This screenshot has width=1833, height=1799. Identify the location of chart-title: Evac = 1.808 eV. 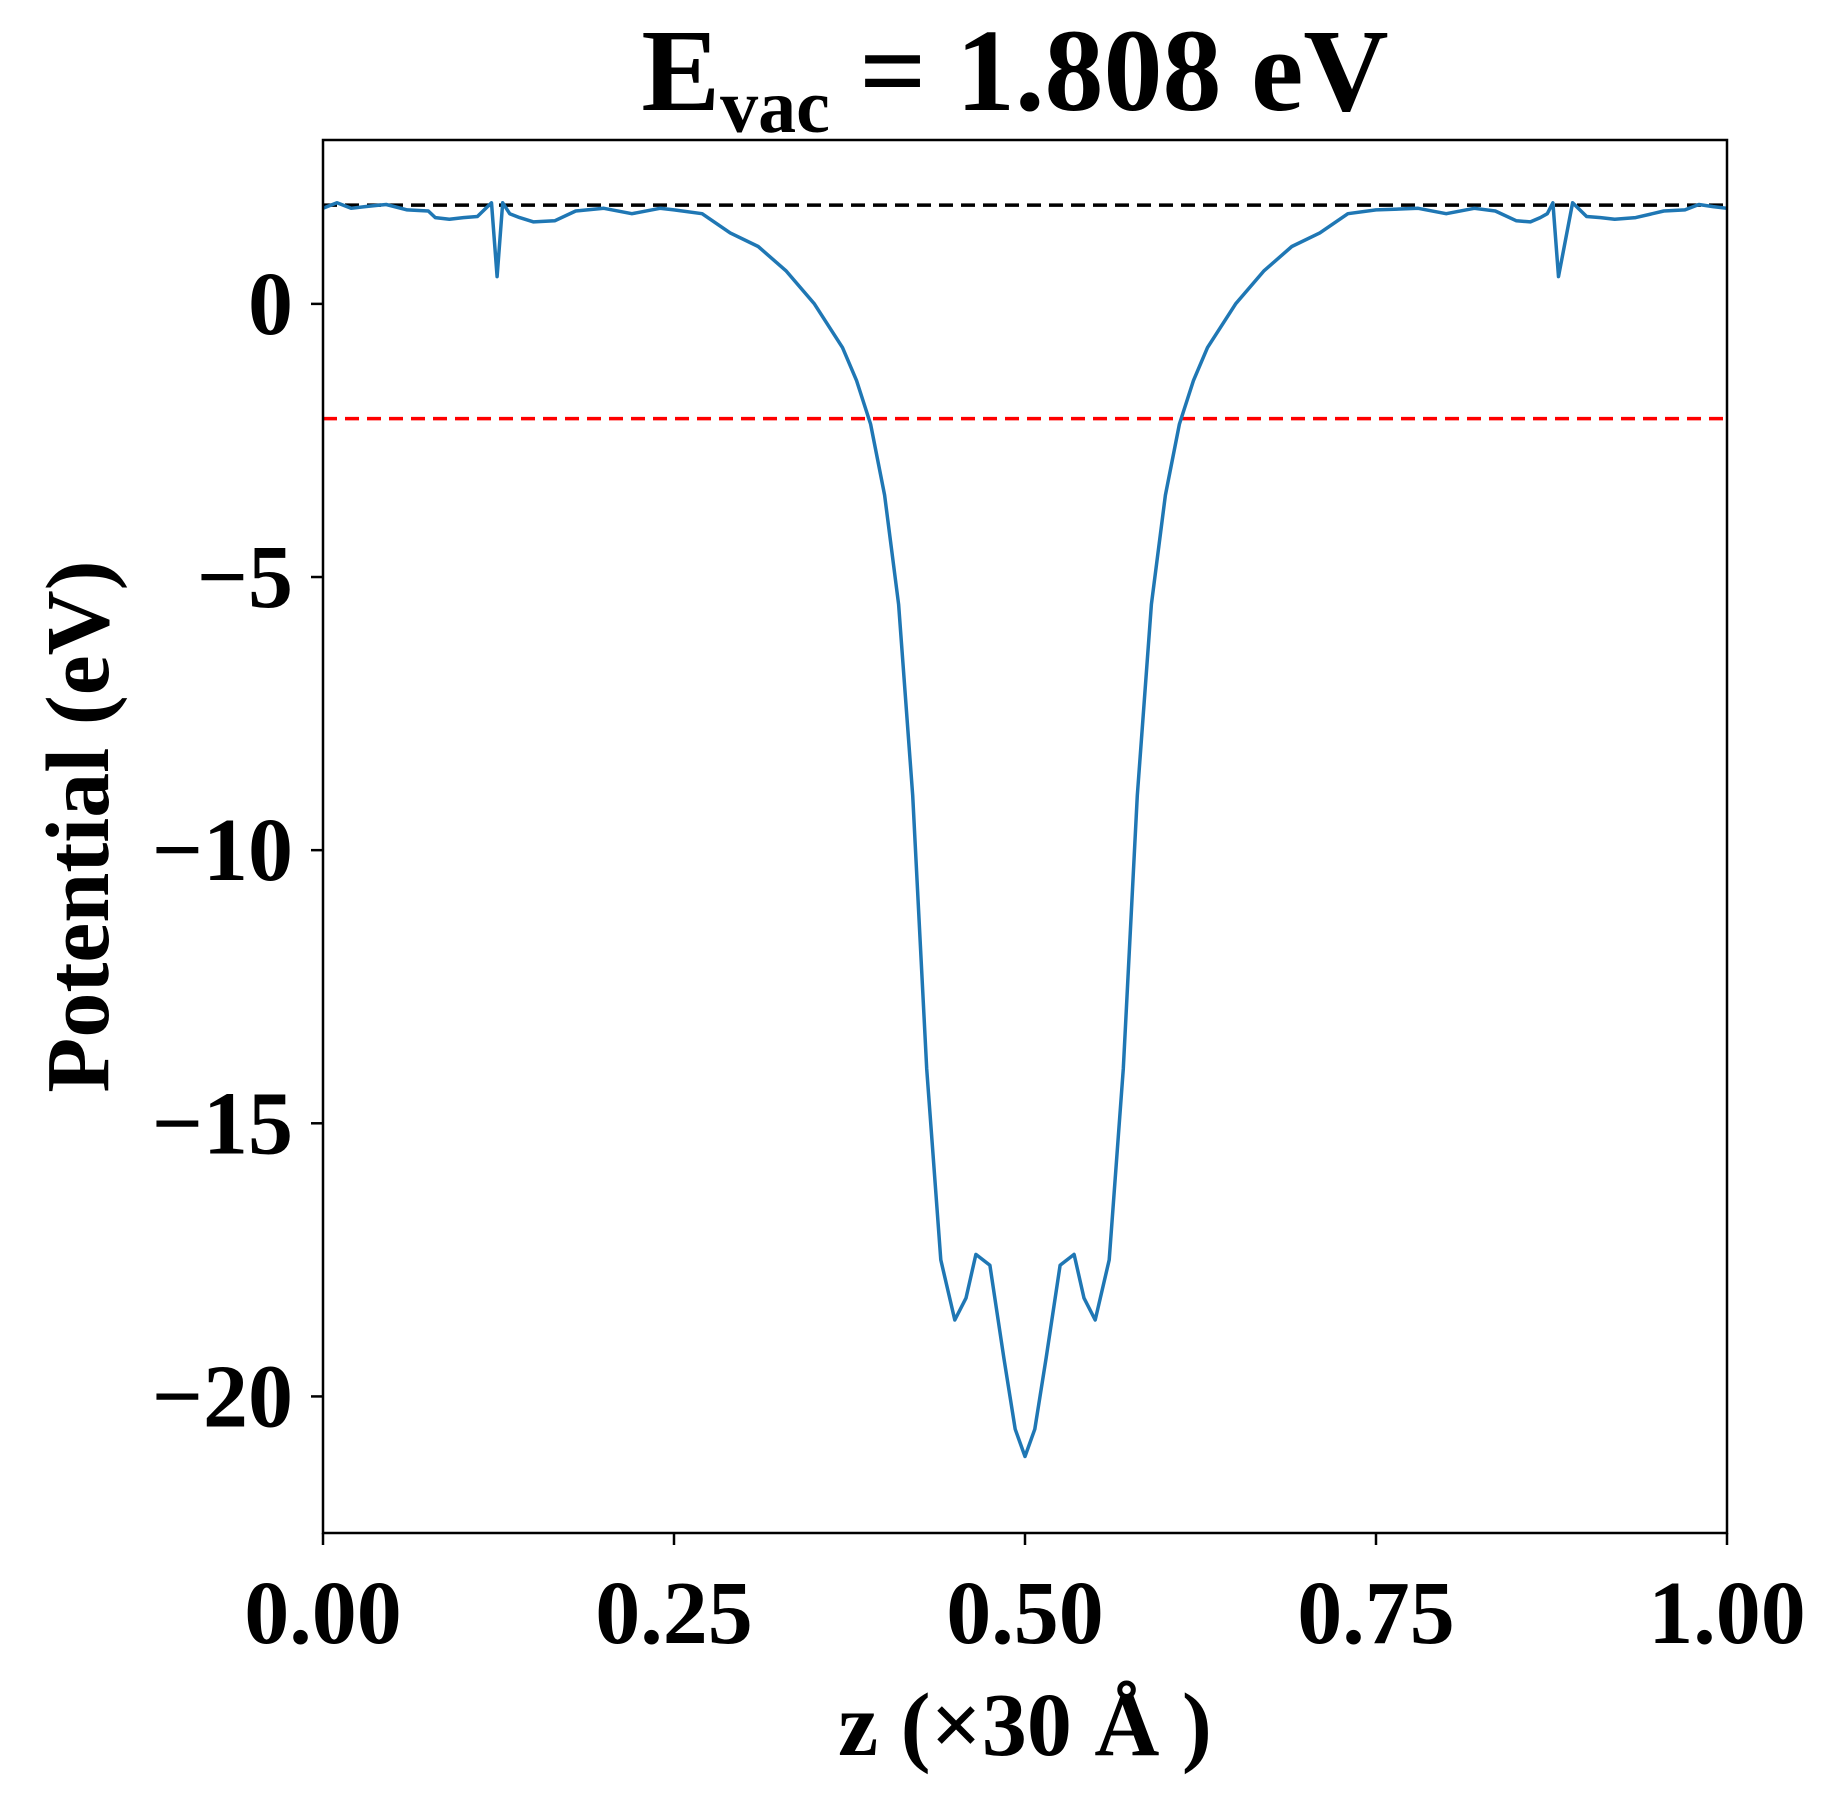
(1014, 77).